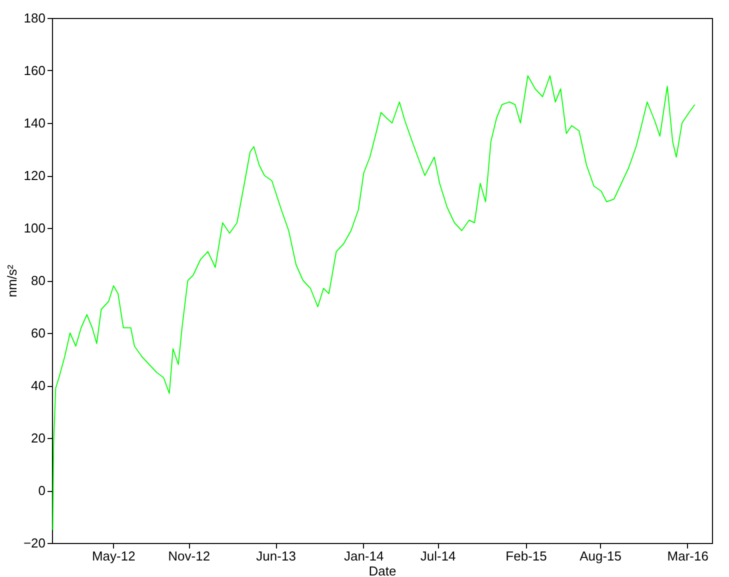  I want to click on y-tick-label: 180, so click(35, 18).